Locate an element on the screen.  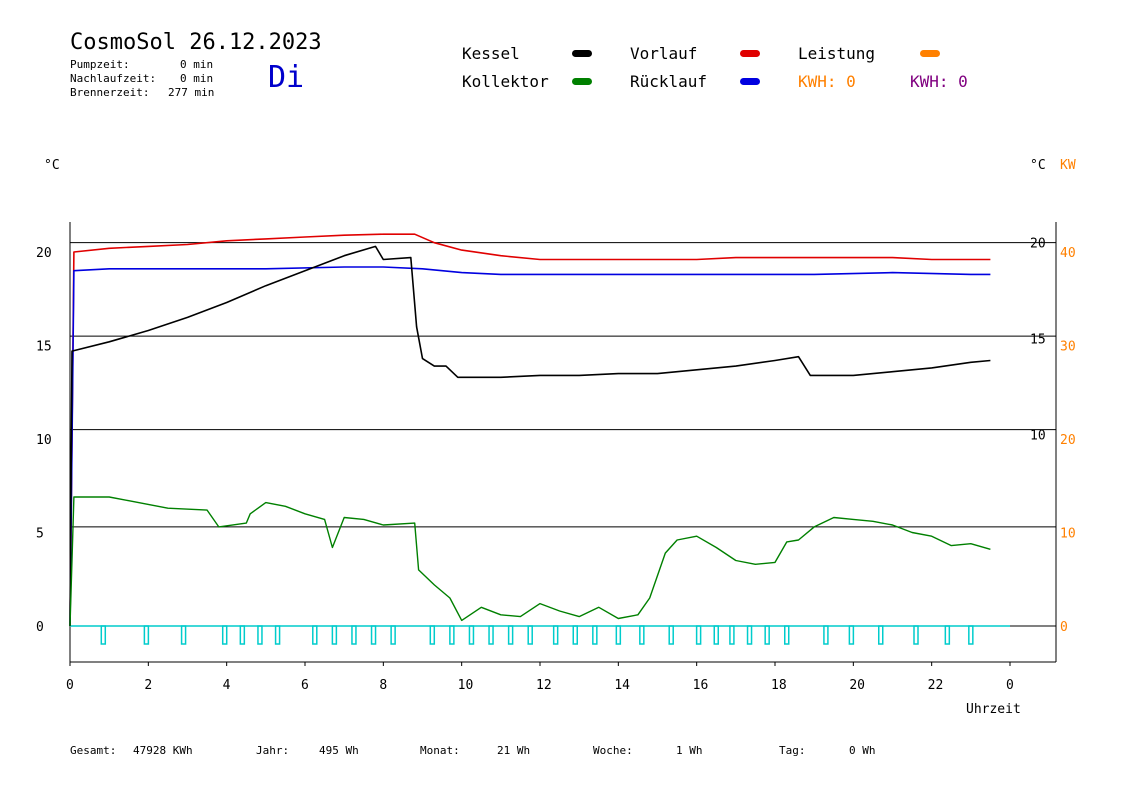
footer-monat-value: 21 Wh is located at coordinates (514, 750).